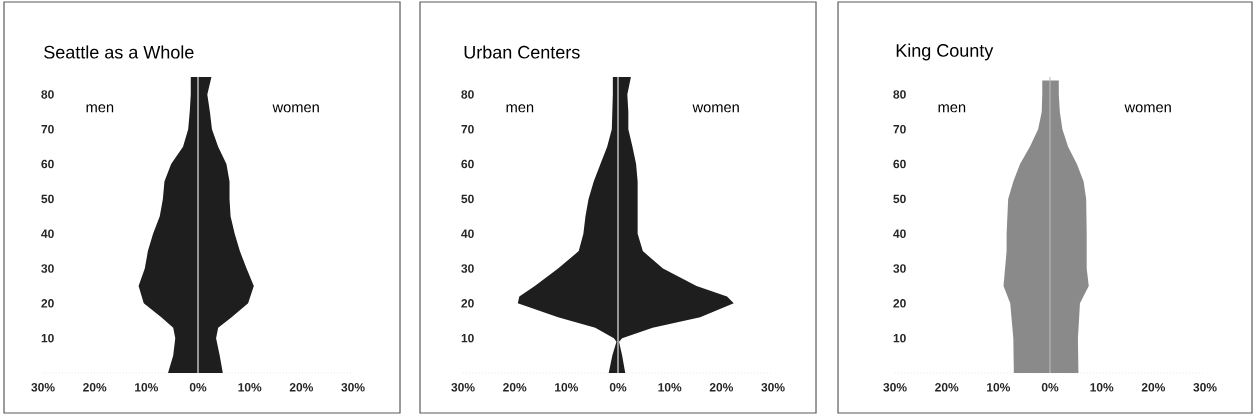  I want to click on chart-title: Seattle as a Whole, so click(119, 52).